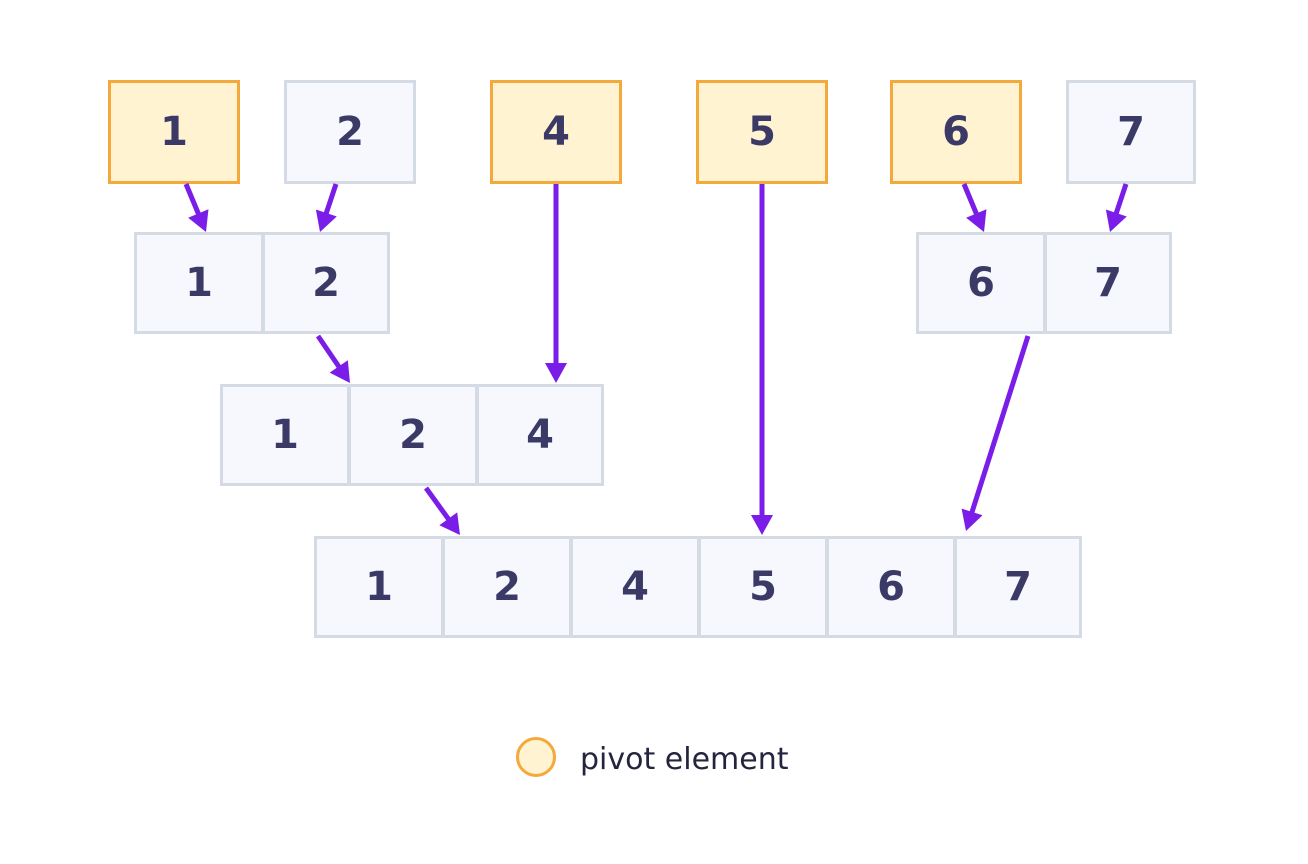 Image resolution: width=1308 pixels, height=864 pixels. I want to click on merge-three-cell-3: 4, so click(540, 435).